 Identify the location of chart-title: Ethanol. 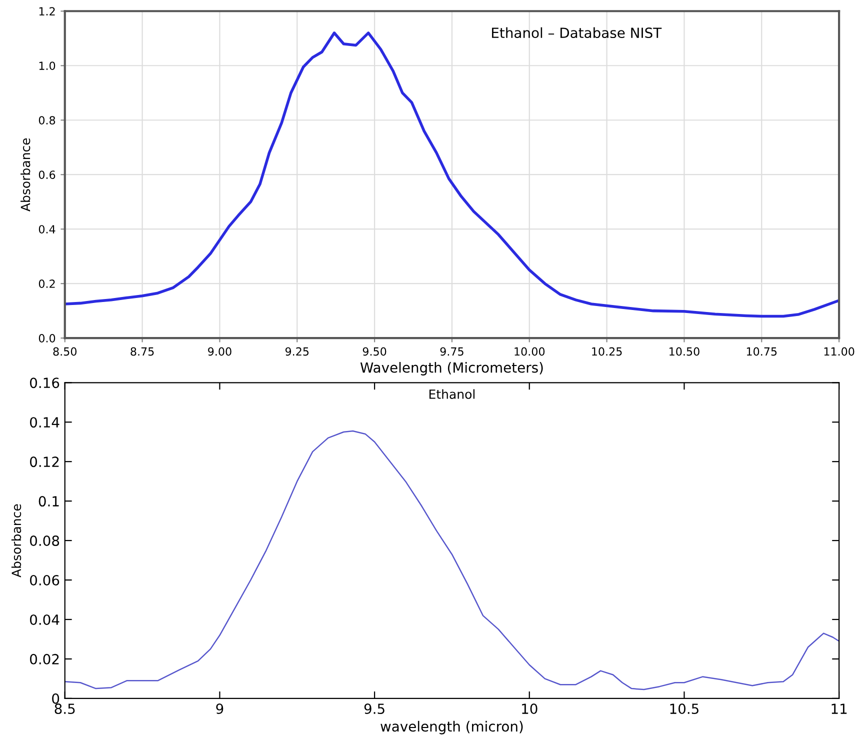
(452, 394).